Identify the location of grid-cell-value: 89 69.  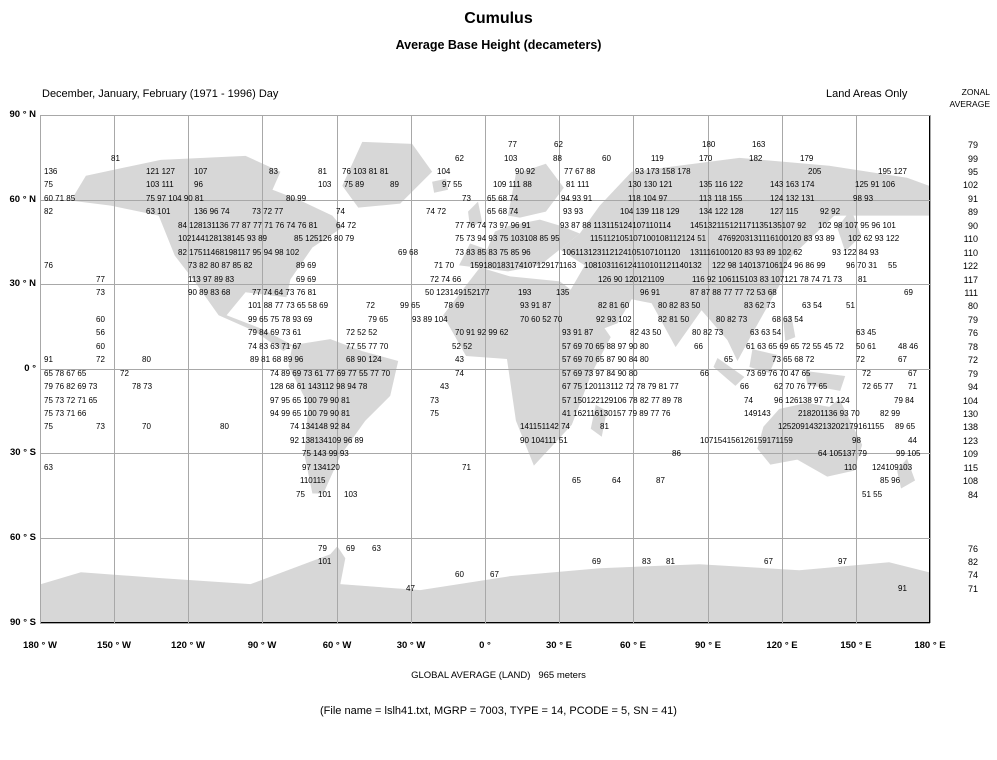
(306, 265).